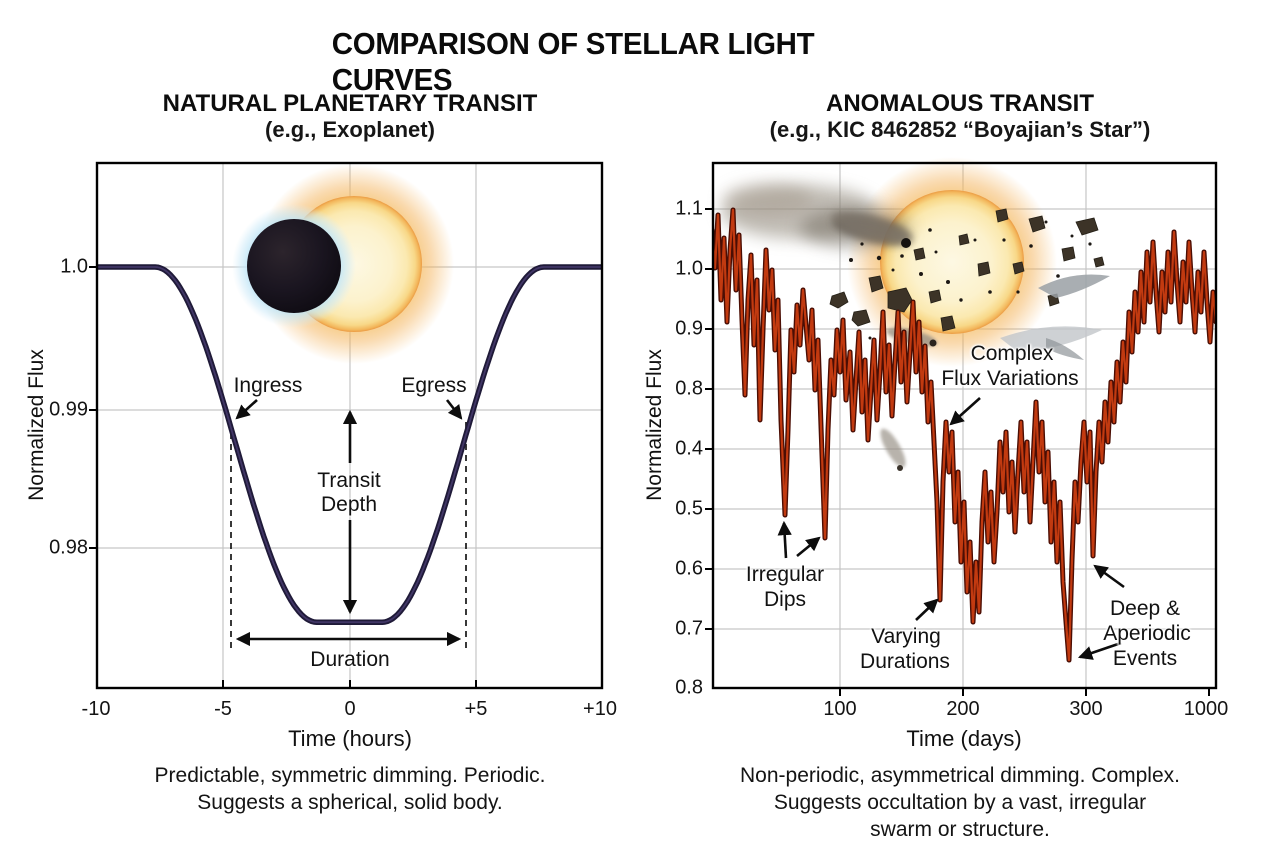 This screenshot has width=1264, height=848. What do you see at coordinates (951, 528) in the screenshot?
I see `right-annotation-arrows` at bounding box center [951, 528].